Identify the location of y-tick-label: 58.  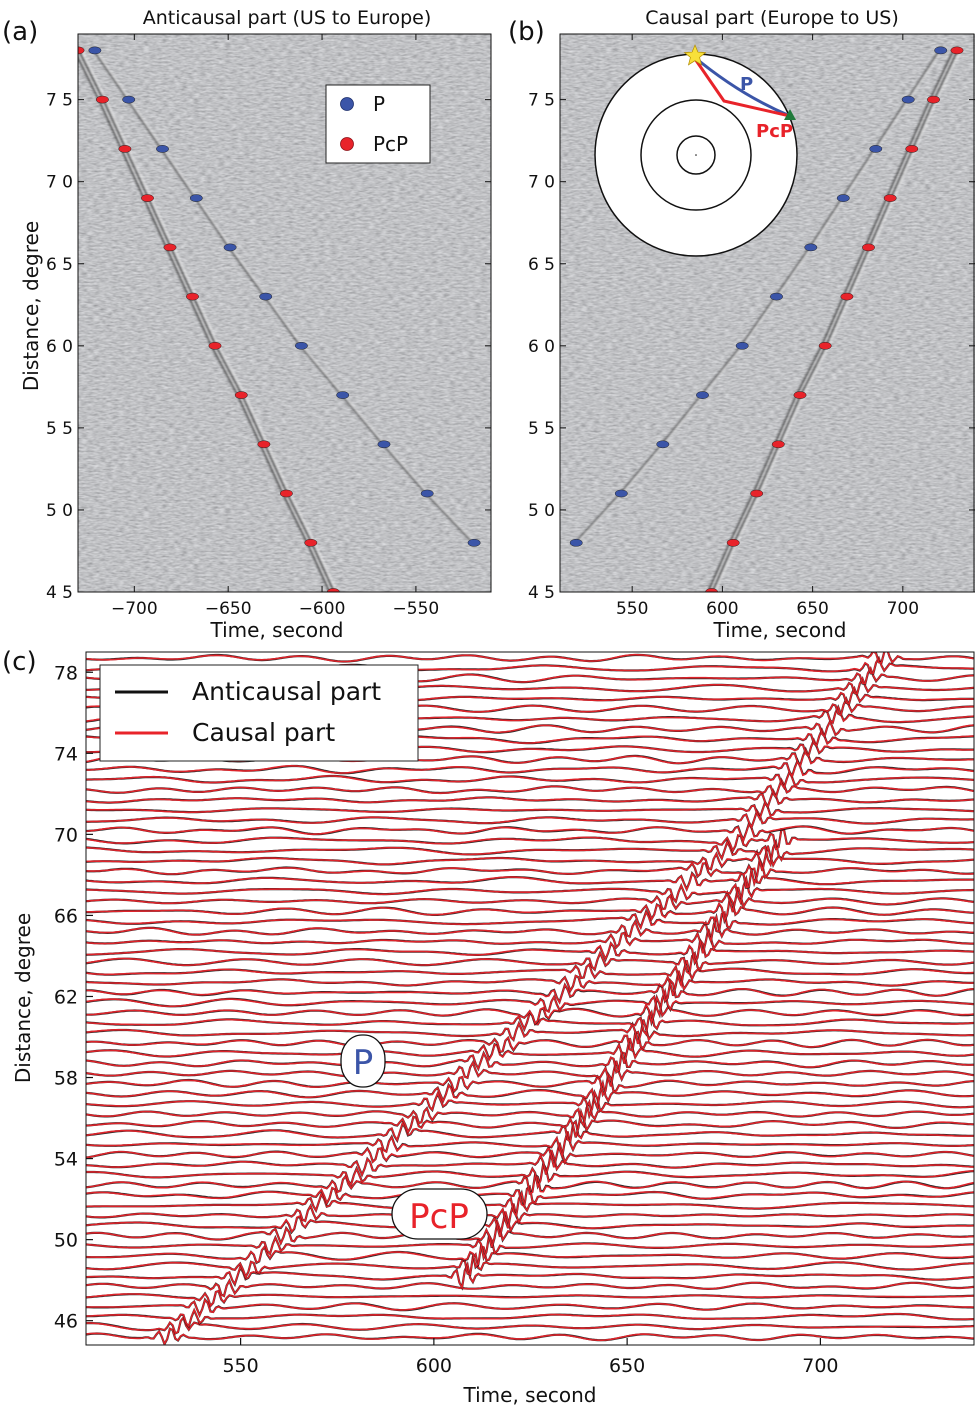
(66, 1079).